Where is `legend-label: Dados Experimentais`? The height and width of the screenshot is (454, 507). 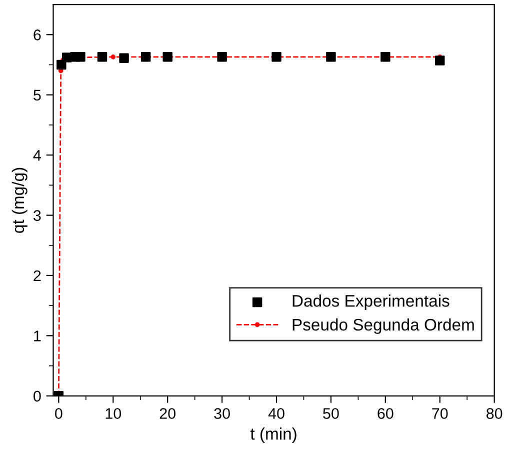
legend-label: Dados Experimentais is located at coordinates (371, 302).